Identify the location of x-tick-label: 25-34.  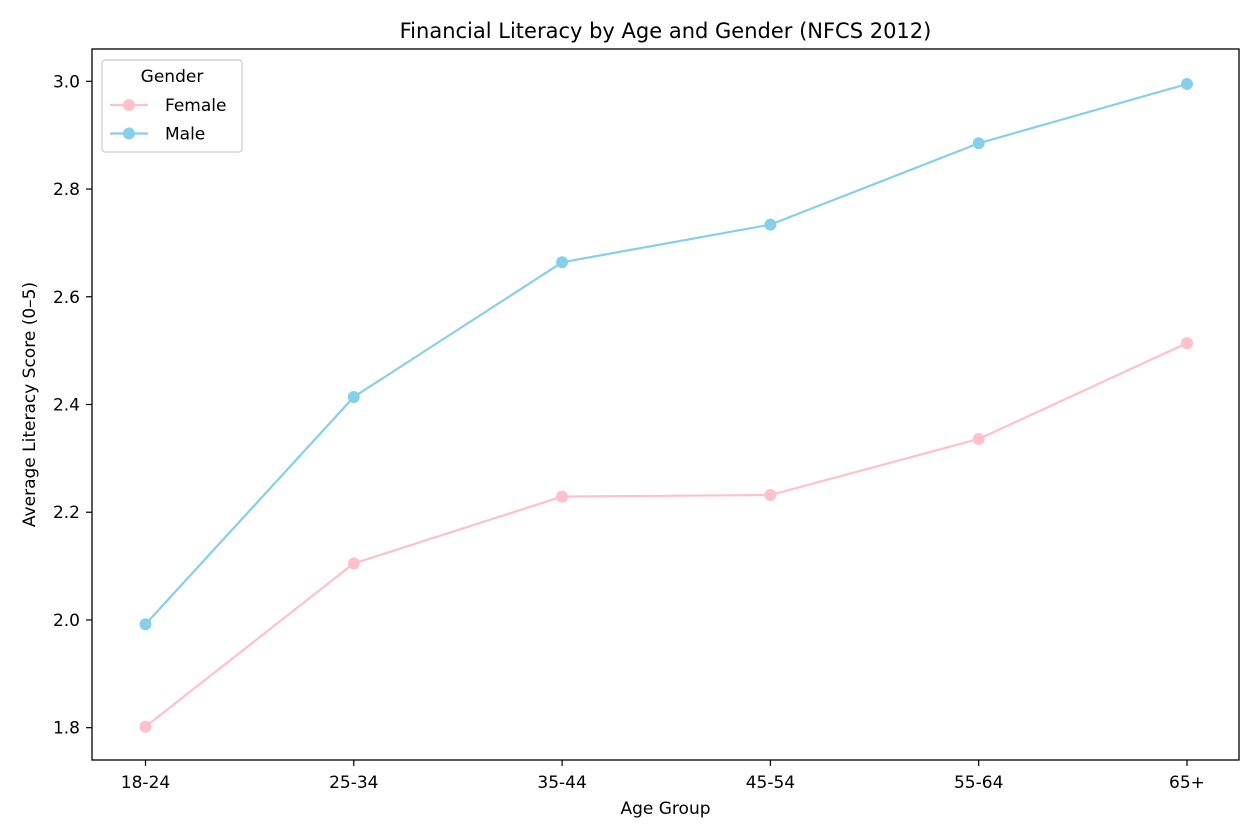
(353, 783).